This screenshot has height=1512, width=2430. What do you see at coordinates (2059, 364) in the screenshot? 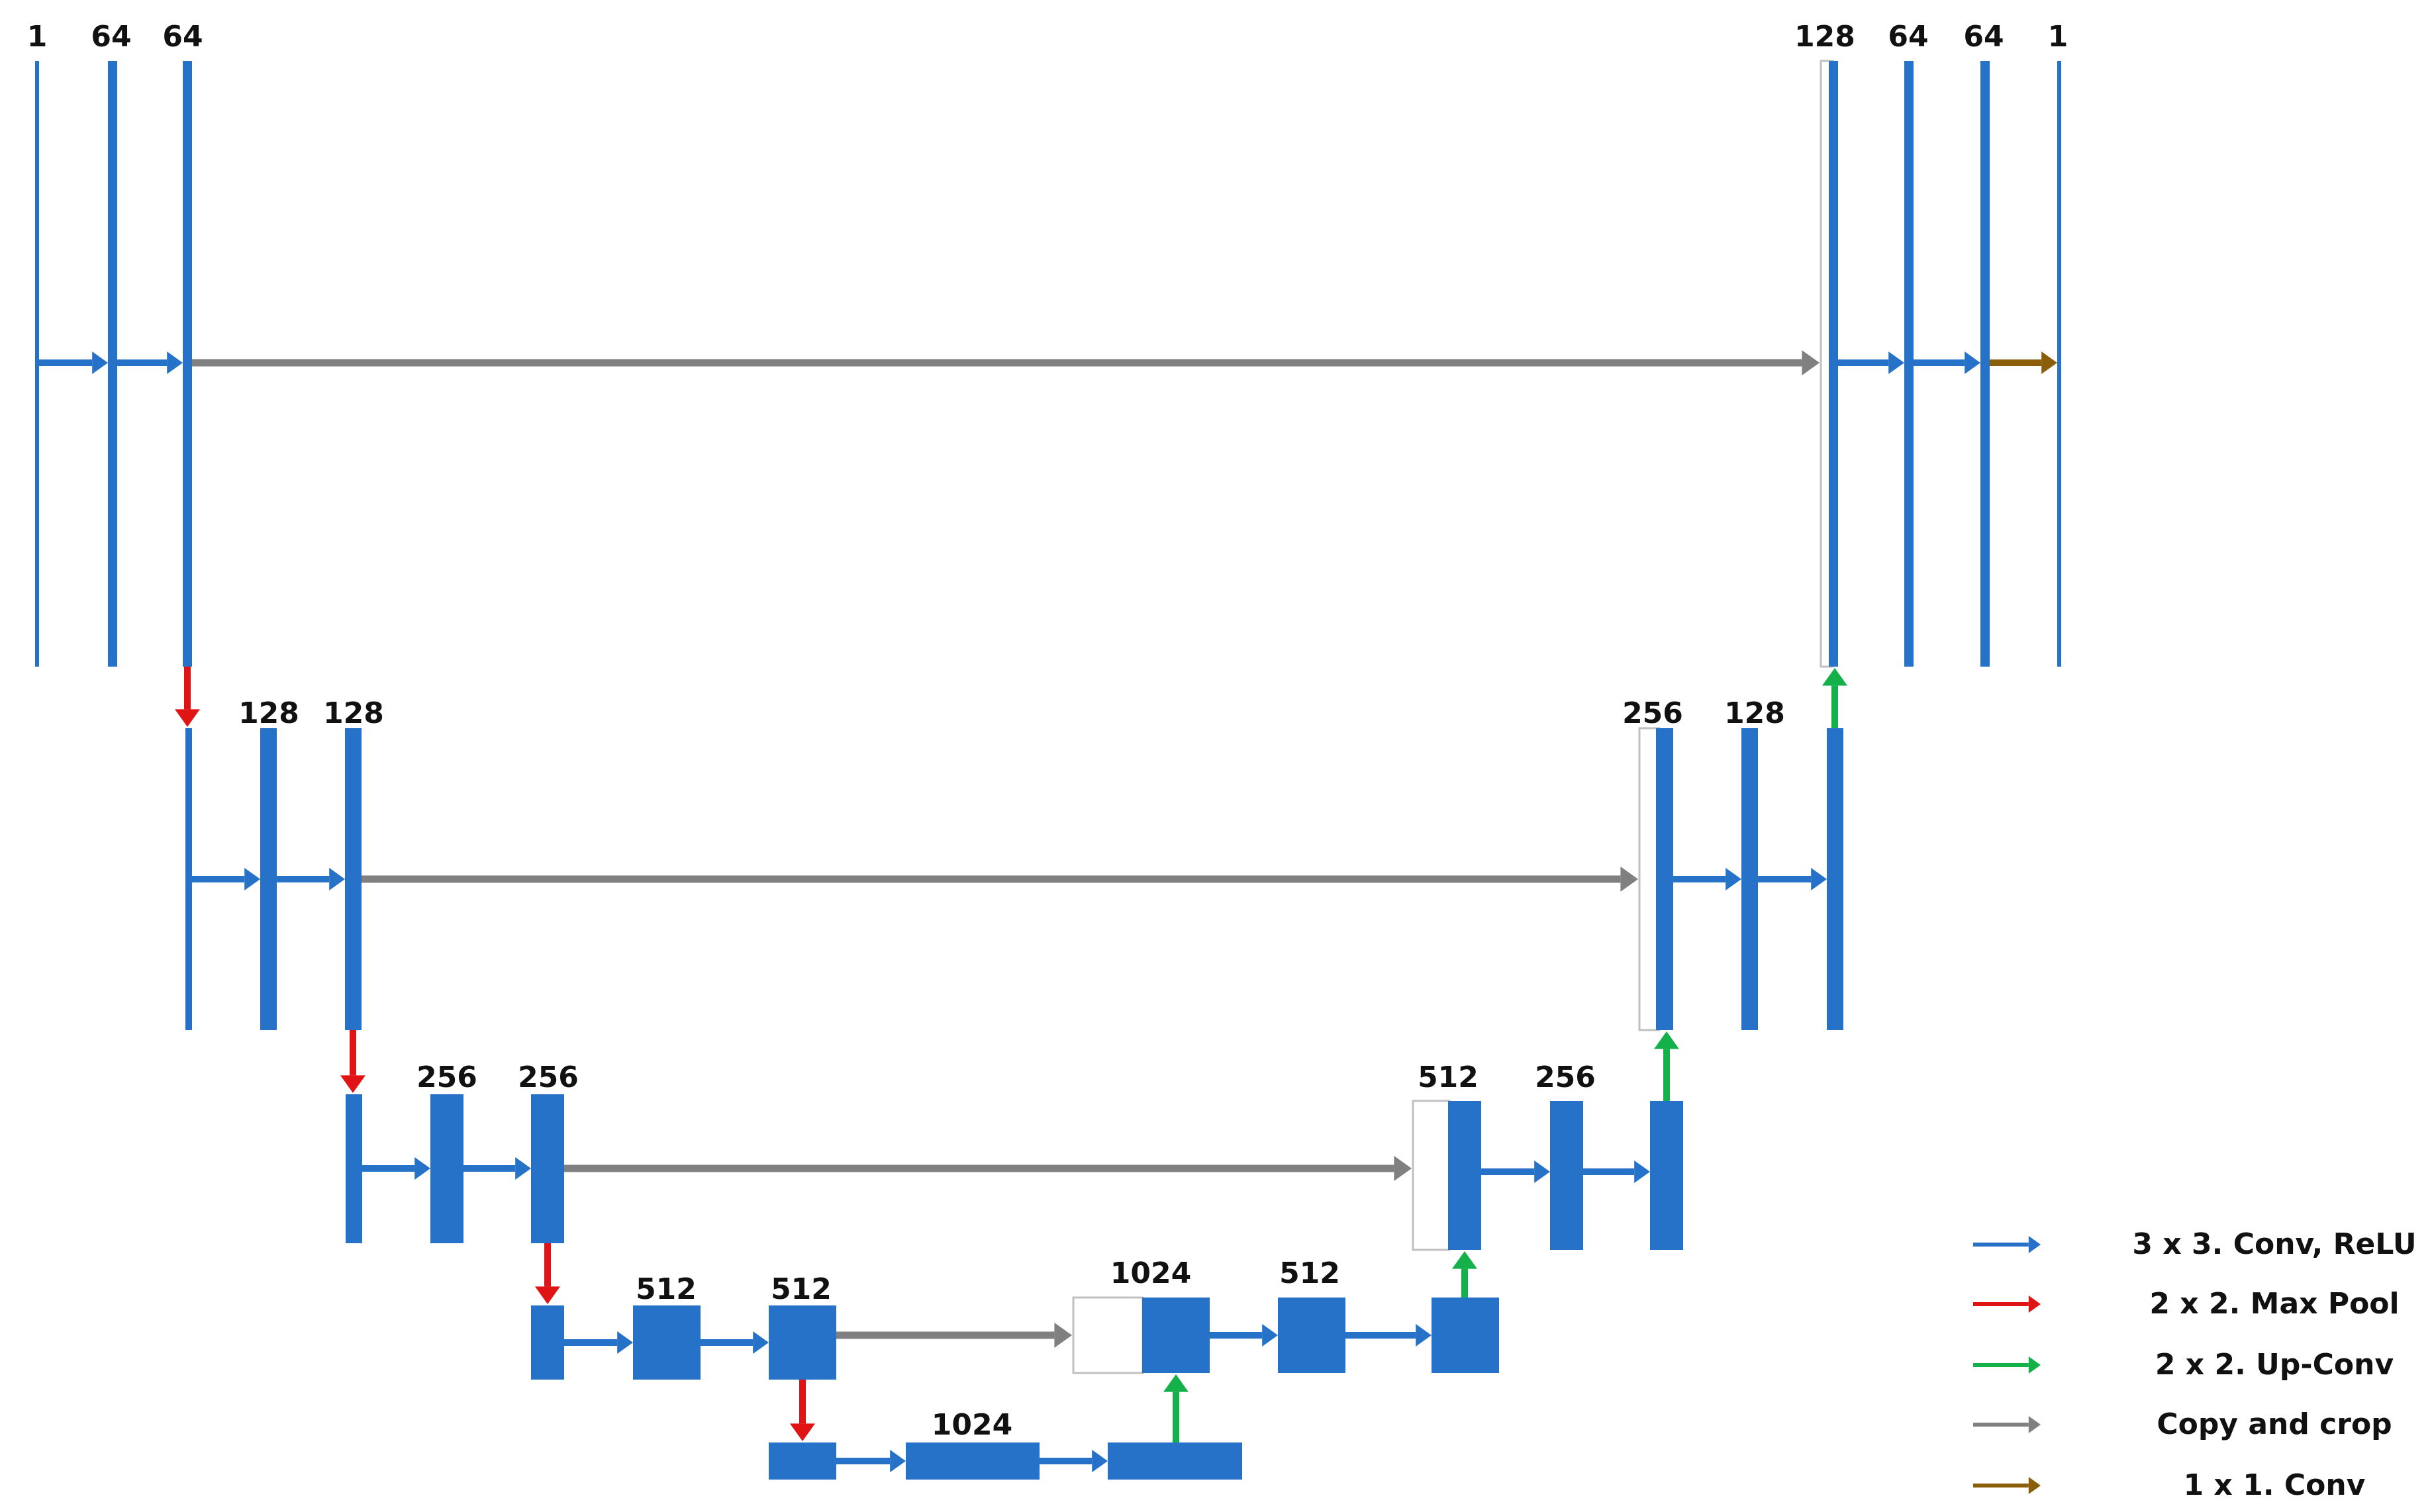
I see `block-r1-output` at bounding box center [2059, 364].